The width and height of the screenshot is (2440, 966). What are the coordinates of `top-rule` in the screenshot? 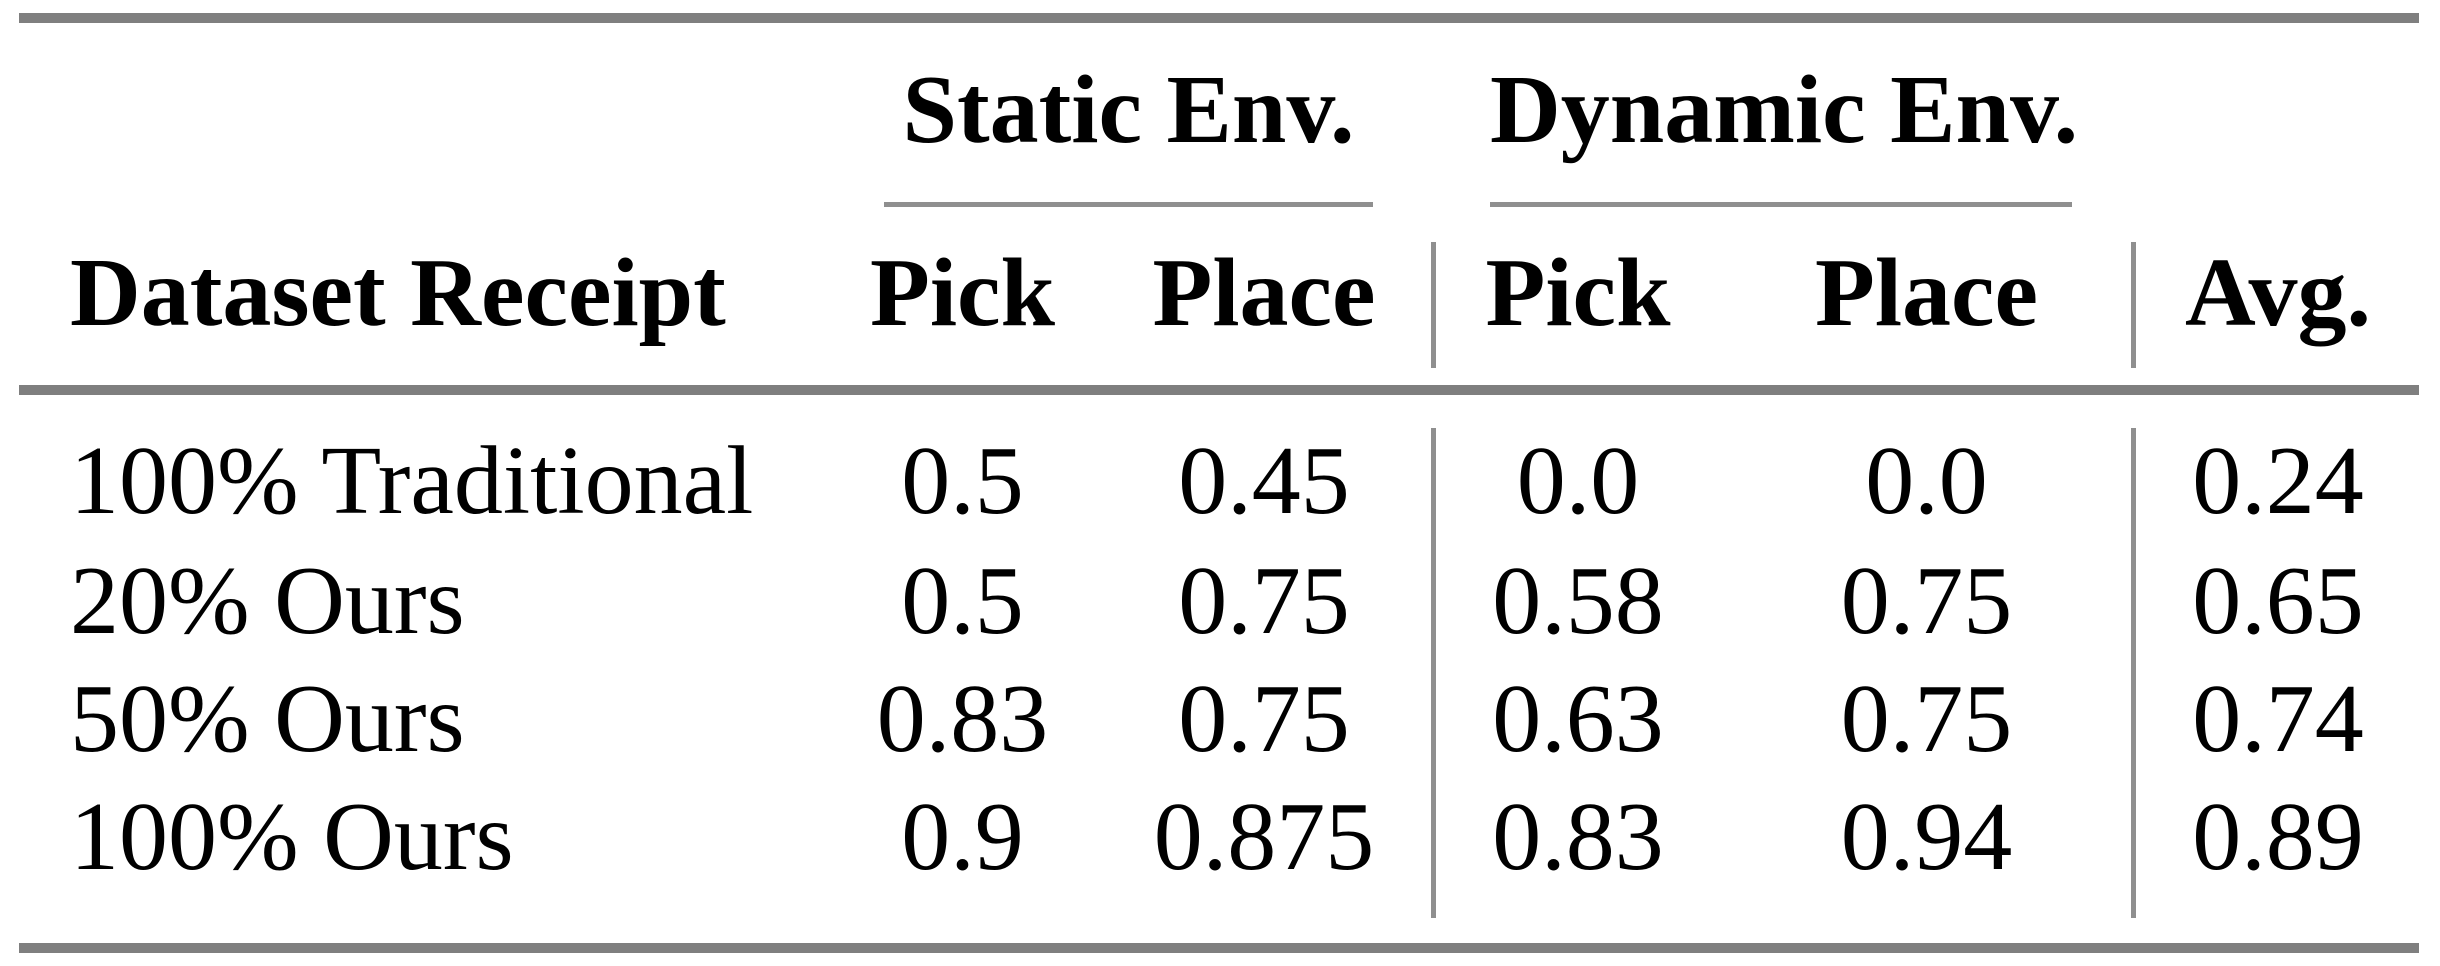 It's located at (1219, 18).